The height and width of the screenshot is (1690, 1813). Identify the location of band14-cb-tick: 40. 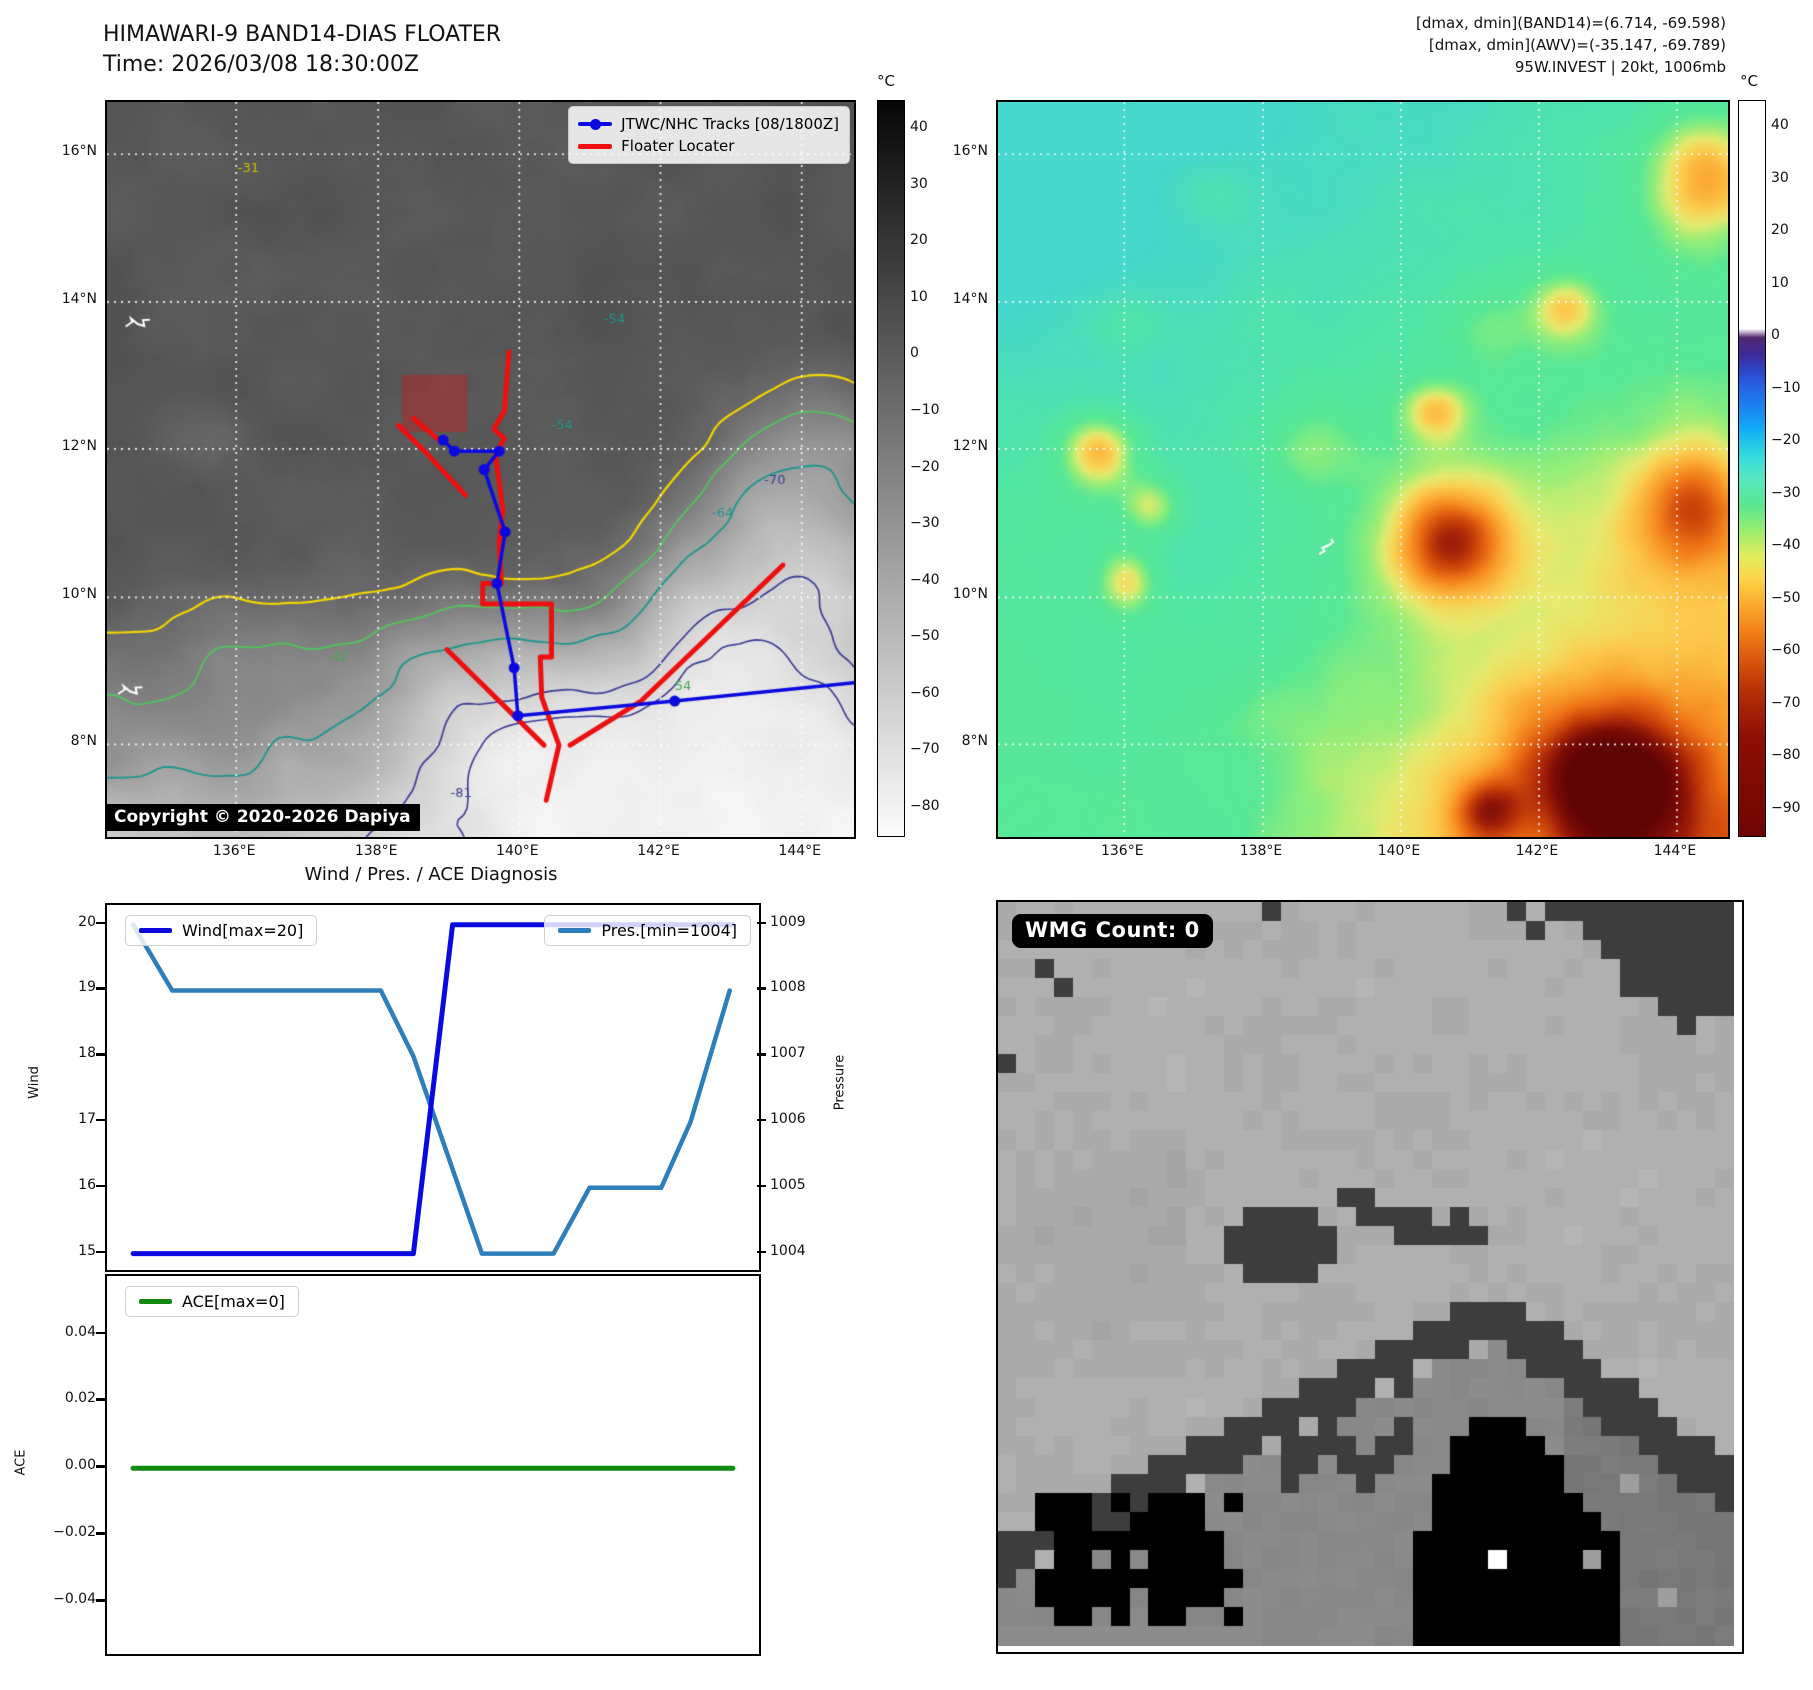
(919, 127).